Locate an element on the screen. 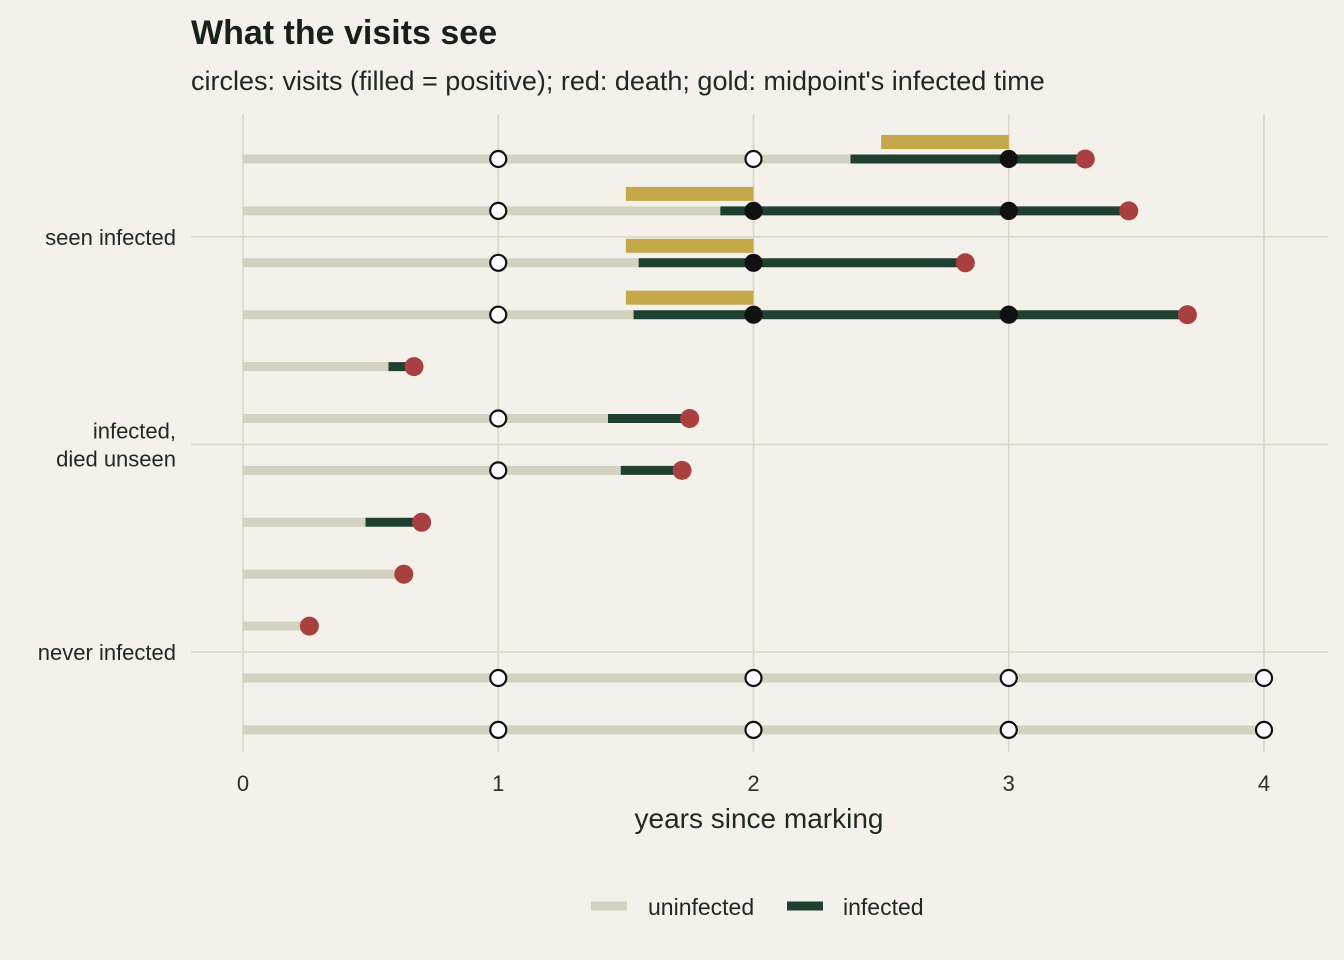 Image resolution: width=1344 pixels, height=960 pixels. group-label: never infected is located at coordinates (107, 652).